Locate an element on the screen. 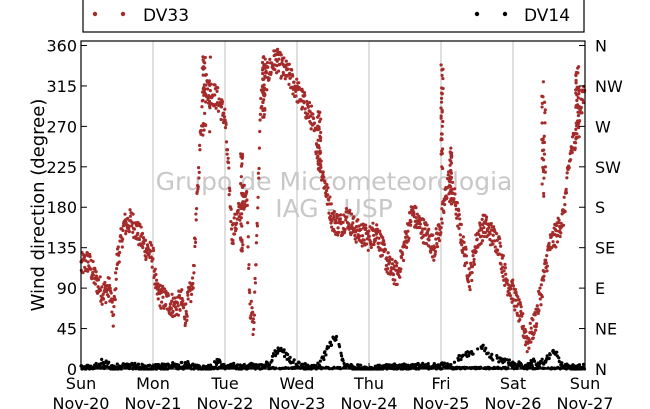 This screenshot has height=409, width=650. y2-axis: N NE E SE S SW W NW N is located at coordinates (601, 207).